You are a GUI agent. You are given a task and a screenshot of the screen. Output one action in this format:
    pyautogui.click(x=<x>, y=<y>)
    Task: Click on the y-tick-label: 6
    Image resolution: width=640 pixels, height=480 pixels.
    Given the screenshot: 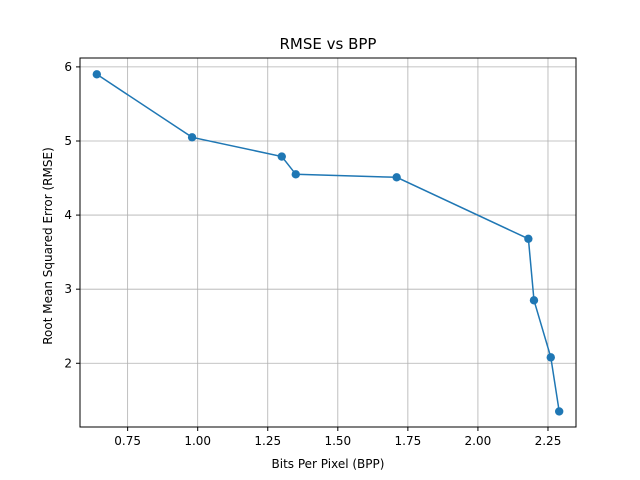 What is the action you would take?
    pyautogui.click(x=68, y=67)
    